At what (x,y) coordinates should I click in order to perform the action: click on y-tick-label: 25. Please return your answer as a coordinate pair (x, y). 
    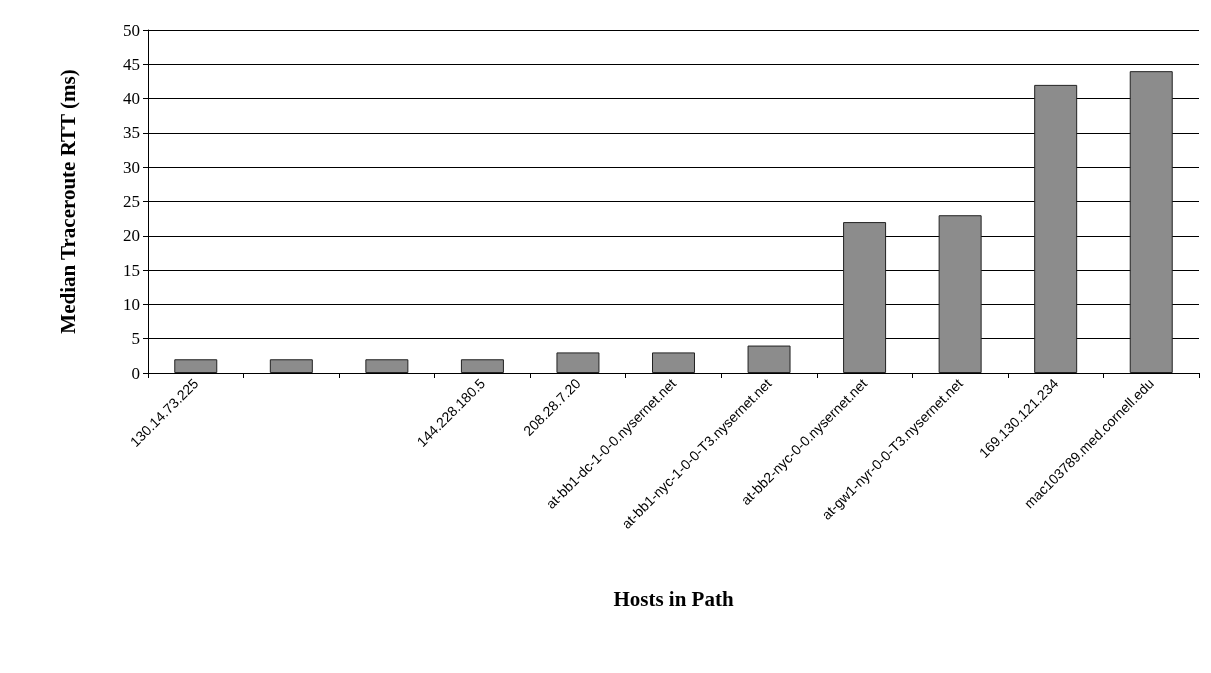
    Looking at the image, I should click on (131, 201).